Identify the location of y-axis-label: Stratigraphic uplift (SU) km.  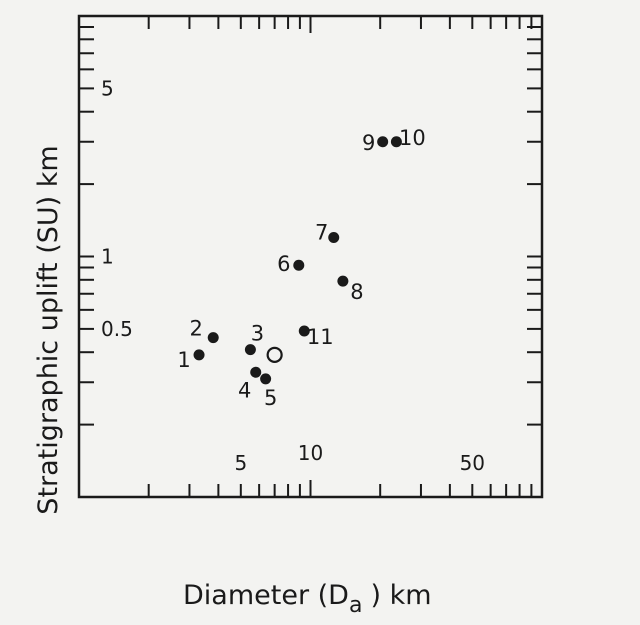
(48, 329).